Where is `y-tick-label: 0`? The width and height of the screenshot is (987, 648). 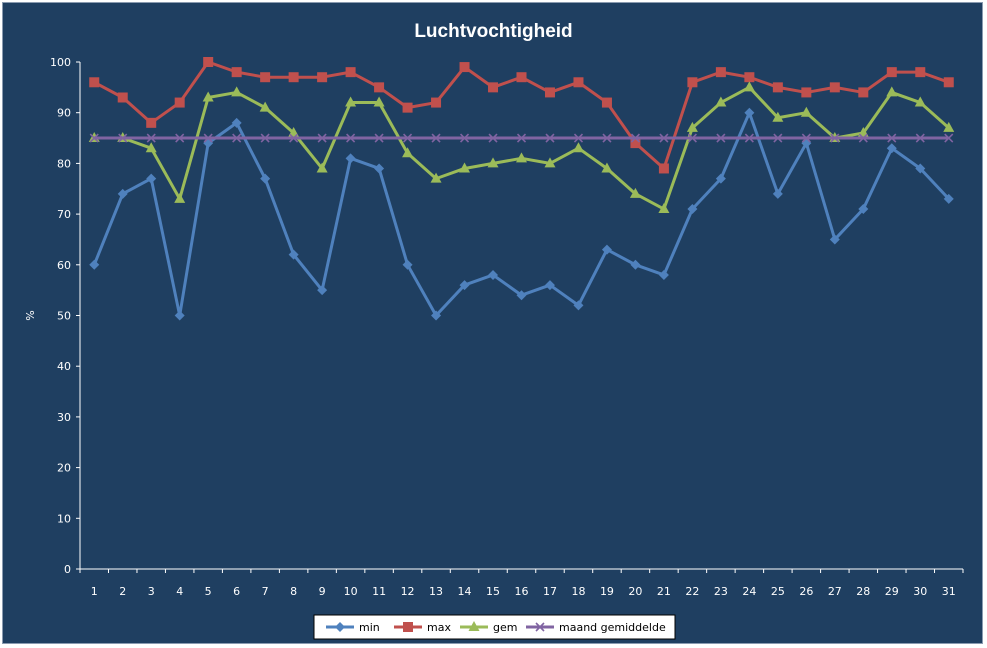 y-tick-label: 0 is located at coordinates (67, 569).